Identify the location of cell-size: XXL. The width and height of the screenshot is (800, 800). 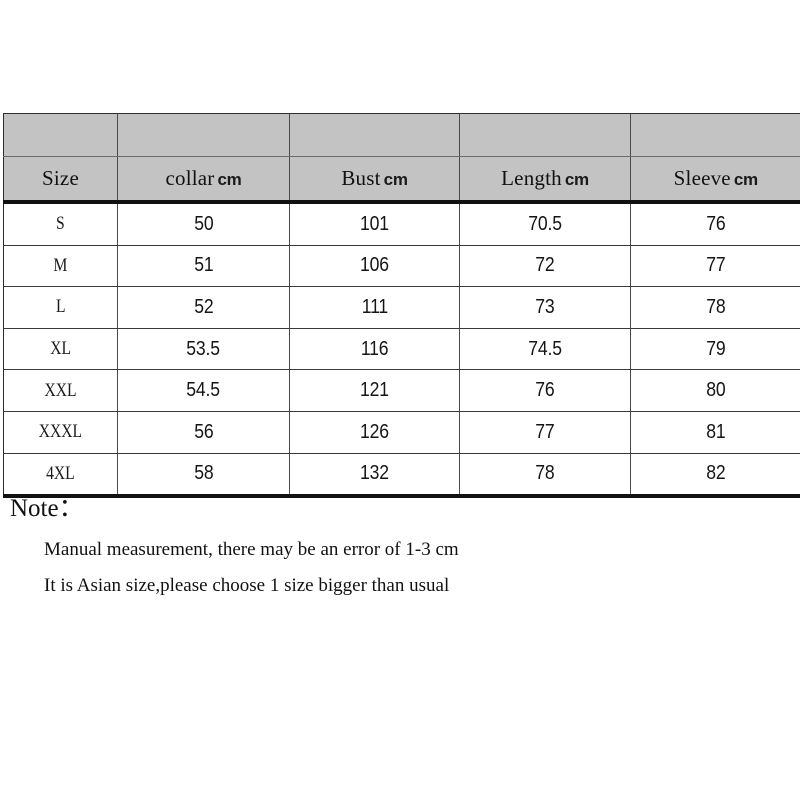
(60, 390).